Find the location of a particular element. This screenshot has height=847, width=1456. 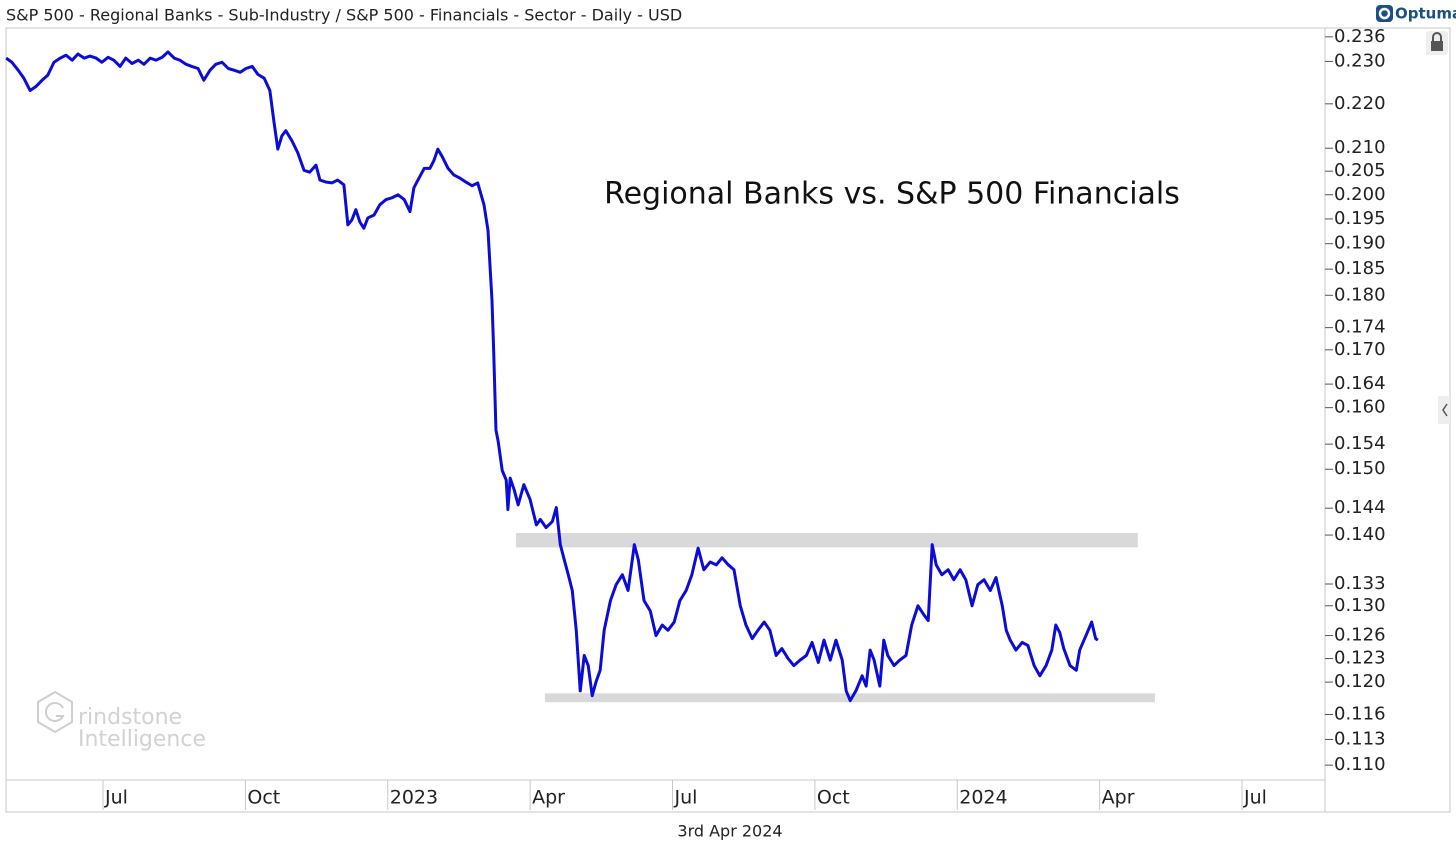

collapse-icon is located at coordinates (1445, 410).